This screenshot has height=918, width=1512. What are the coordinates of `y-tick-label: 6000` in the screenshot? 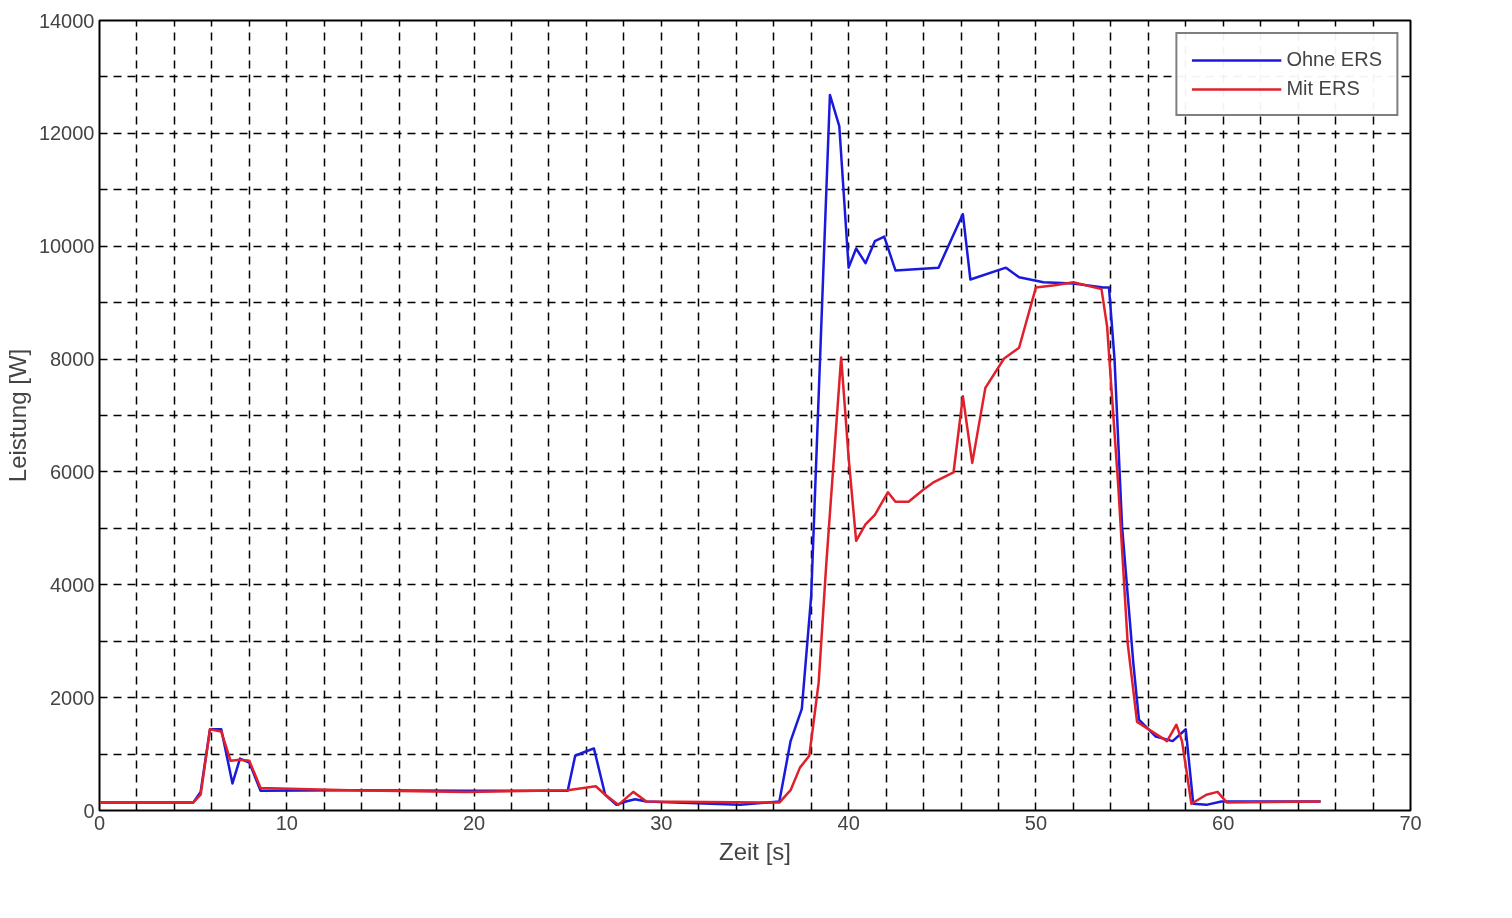 It's located at (72, 471).